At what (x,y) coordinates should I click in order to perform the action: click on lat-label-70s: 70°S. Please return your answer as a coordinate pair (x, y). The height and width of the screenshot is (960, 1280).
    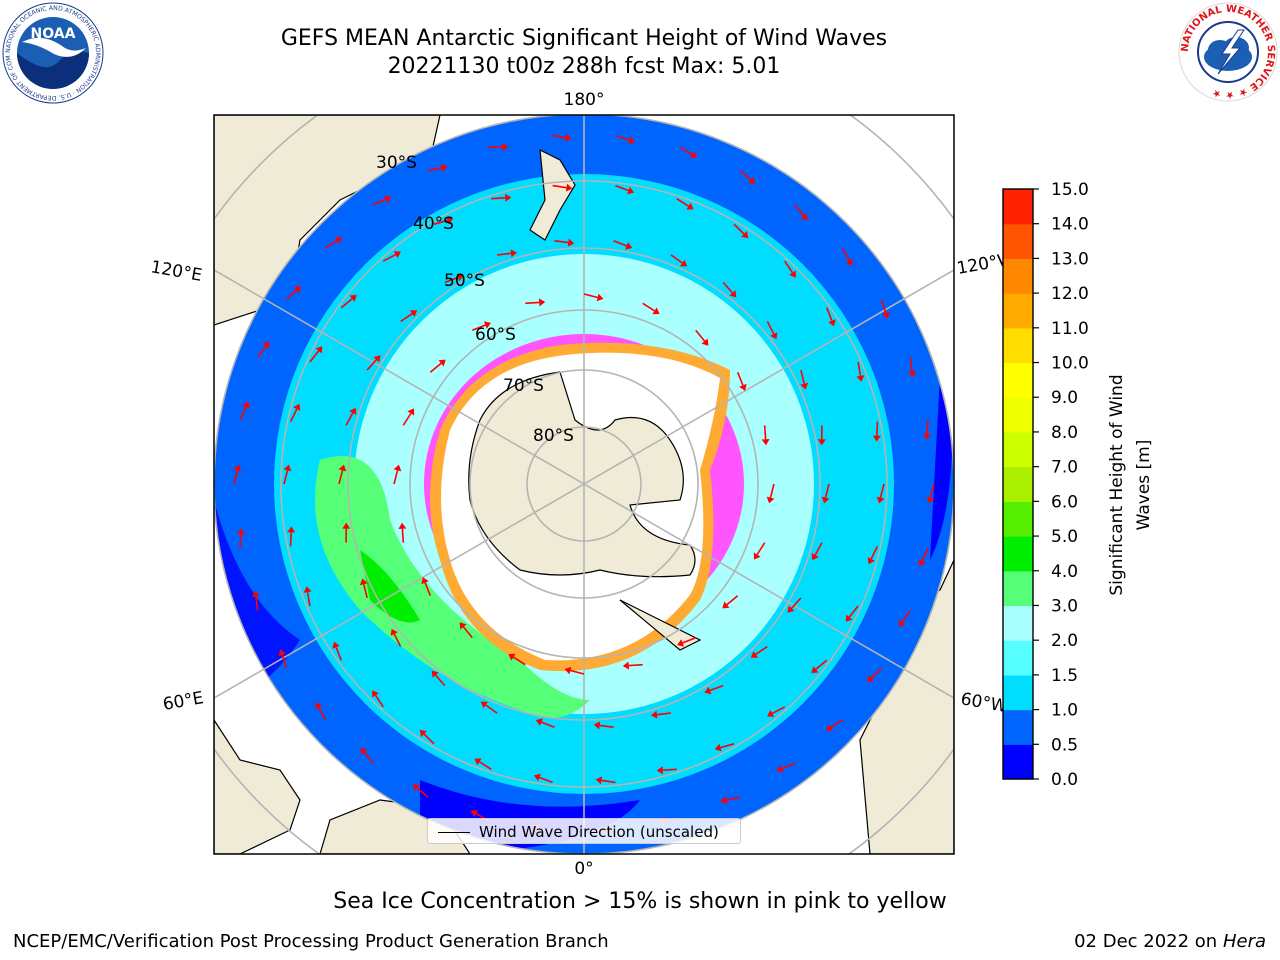
    Looking at the image, I should click on (523, 386).